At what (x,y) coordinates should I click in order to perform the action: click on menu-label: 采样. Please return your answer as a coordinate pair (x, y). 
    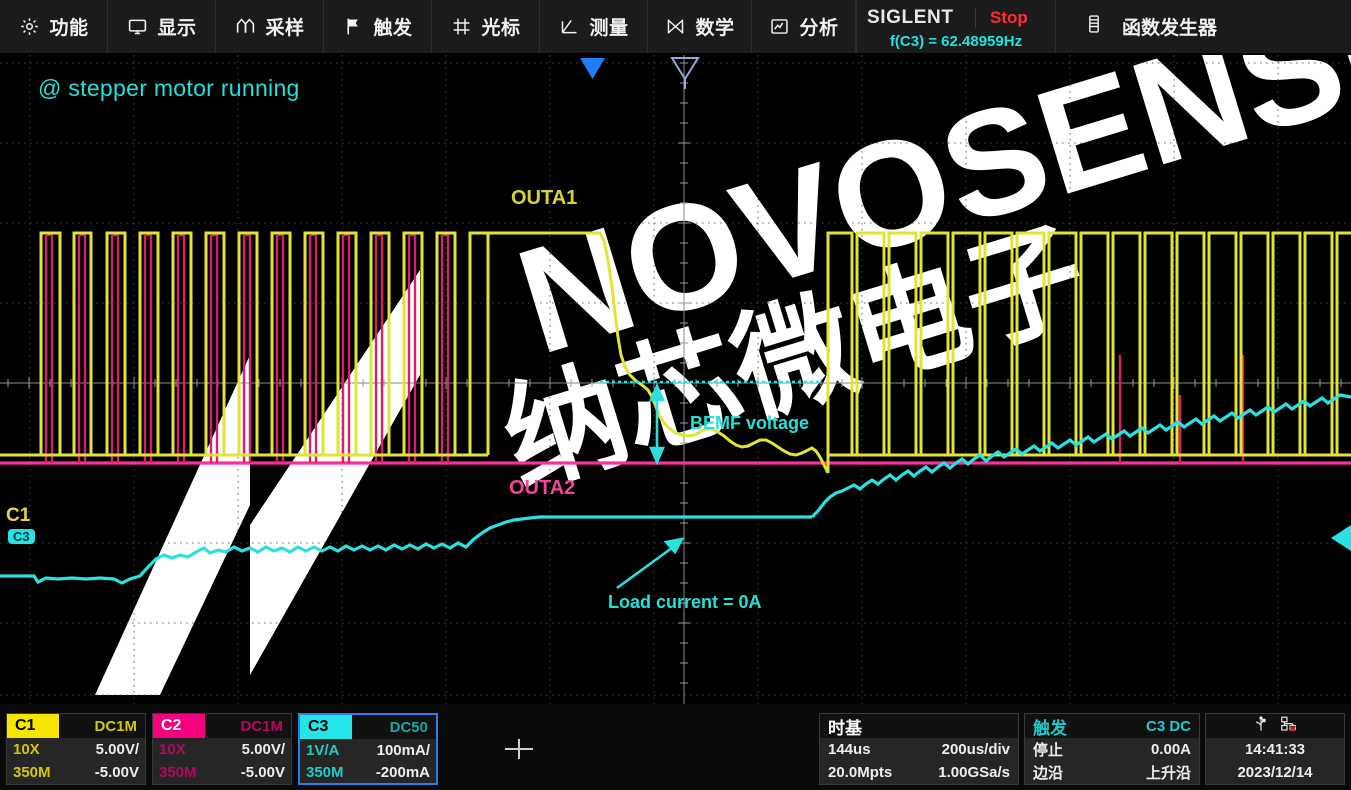
    Looking at the image, I should click on (285, 28).